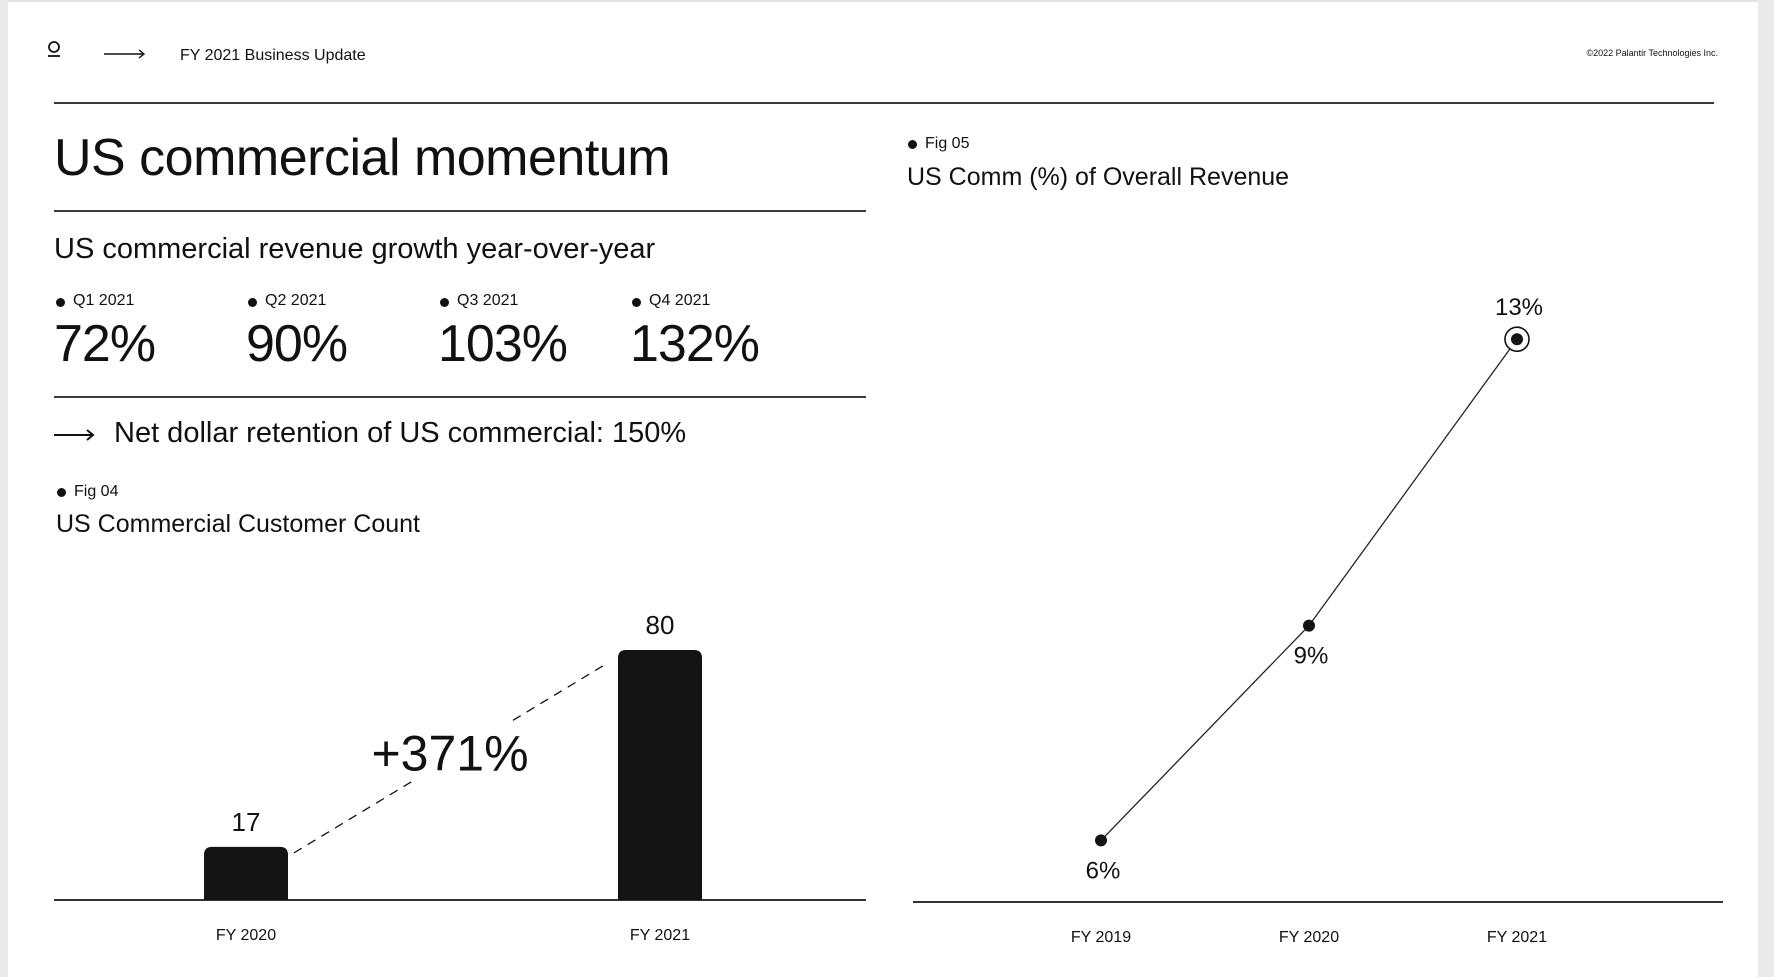 The width and height of the screenshot is (1774, 977). I want to click on fig-04-label: Fig 04, so click(96, 491).